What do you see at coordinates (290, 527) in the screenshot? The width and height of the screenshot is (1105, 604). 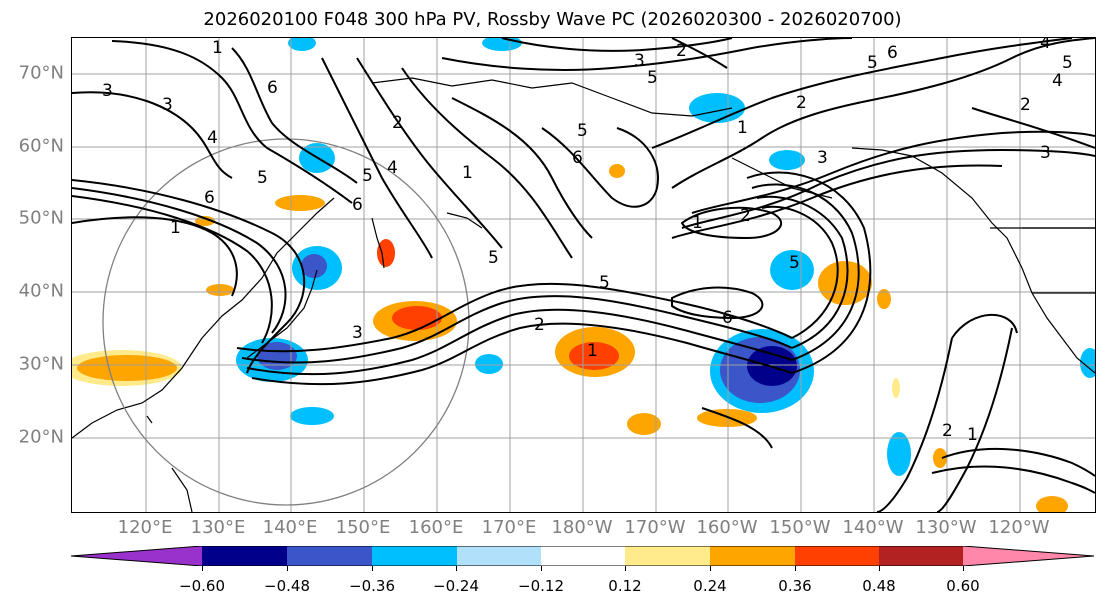 I see `lon-label: 140°E` at bounding box center [290, 527].